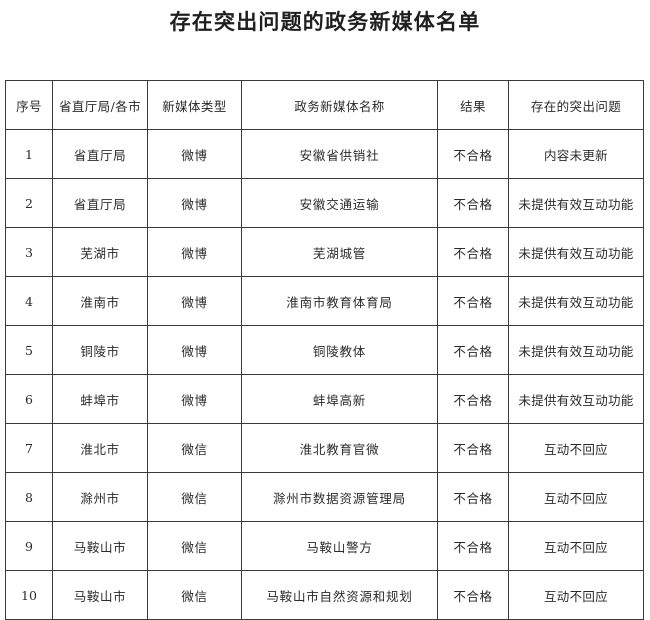 The height and width of the screenshot is (620, 650). I want to click on table-row: 4 淮南市 微博 淮南市教育体育局 不合格 未提供有效互动功能, so click(324, 301).